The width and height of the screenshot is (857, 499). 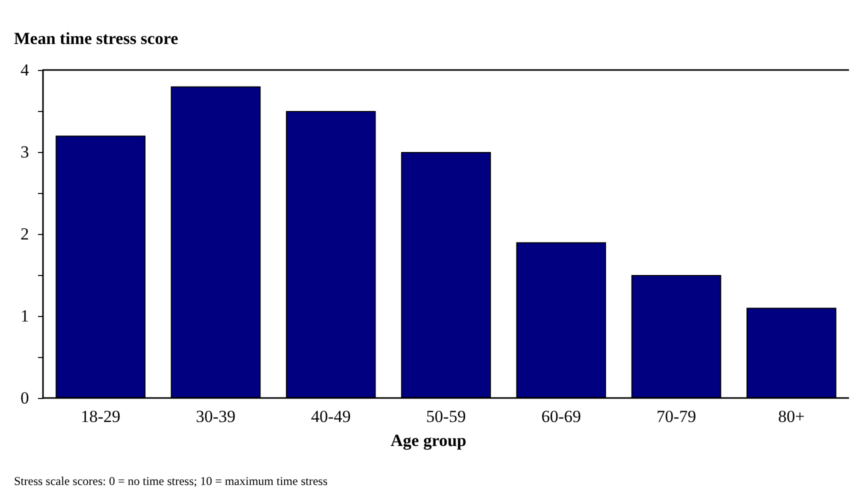 I want to click on x-tick-label: 80+, so click(x=791, y=416).